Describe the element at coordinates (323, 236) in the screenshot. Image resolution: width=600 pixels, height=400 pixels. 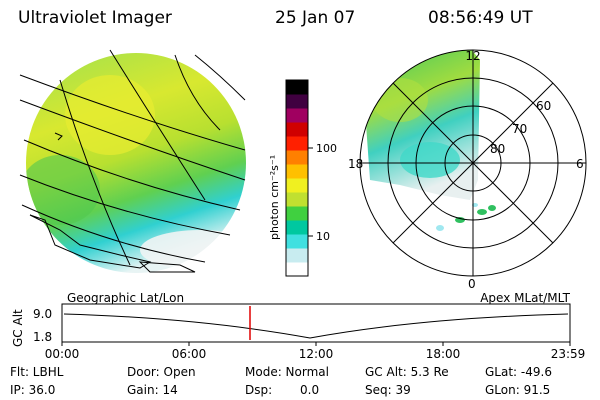
I see `colorbar-tick-10: 10` at that location.